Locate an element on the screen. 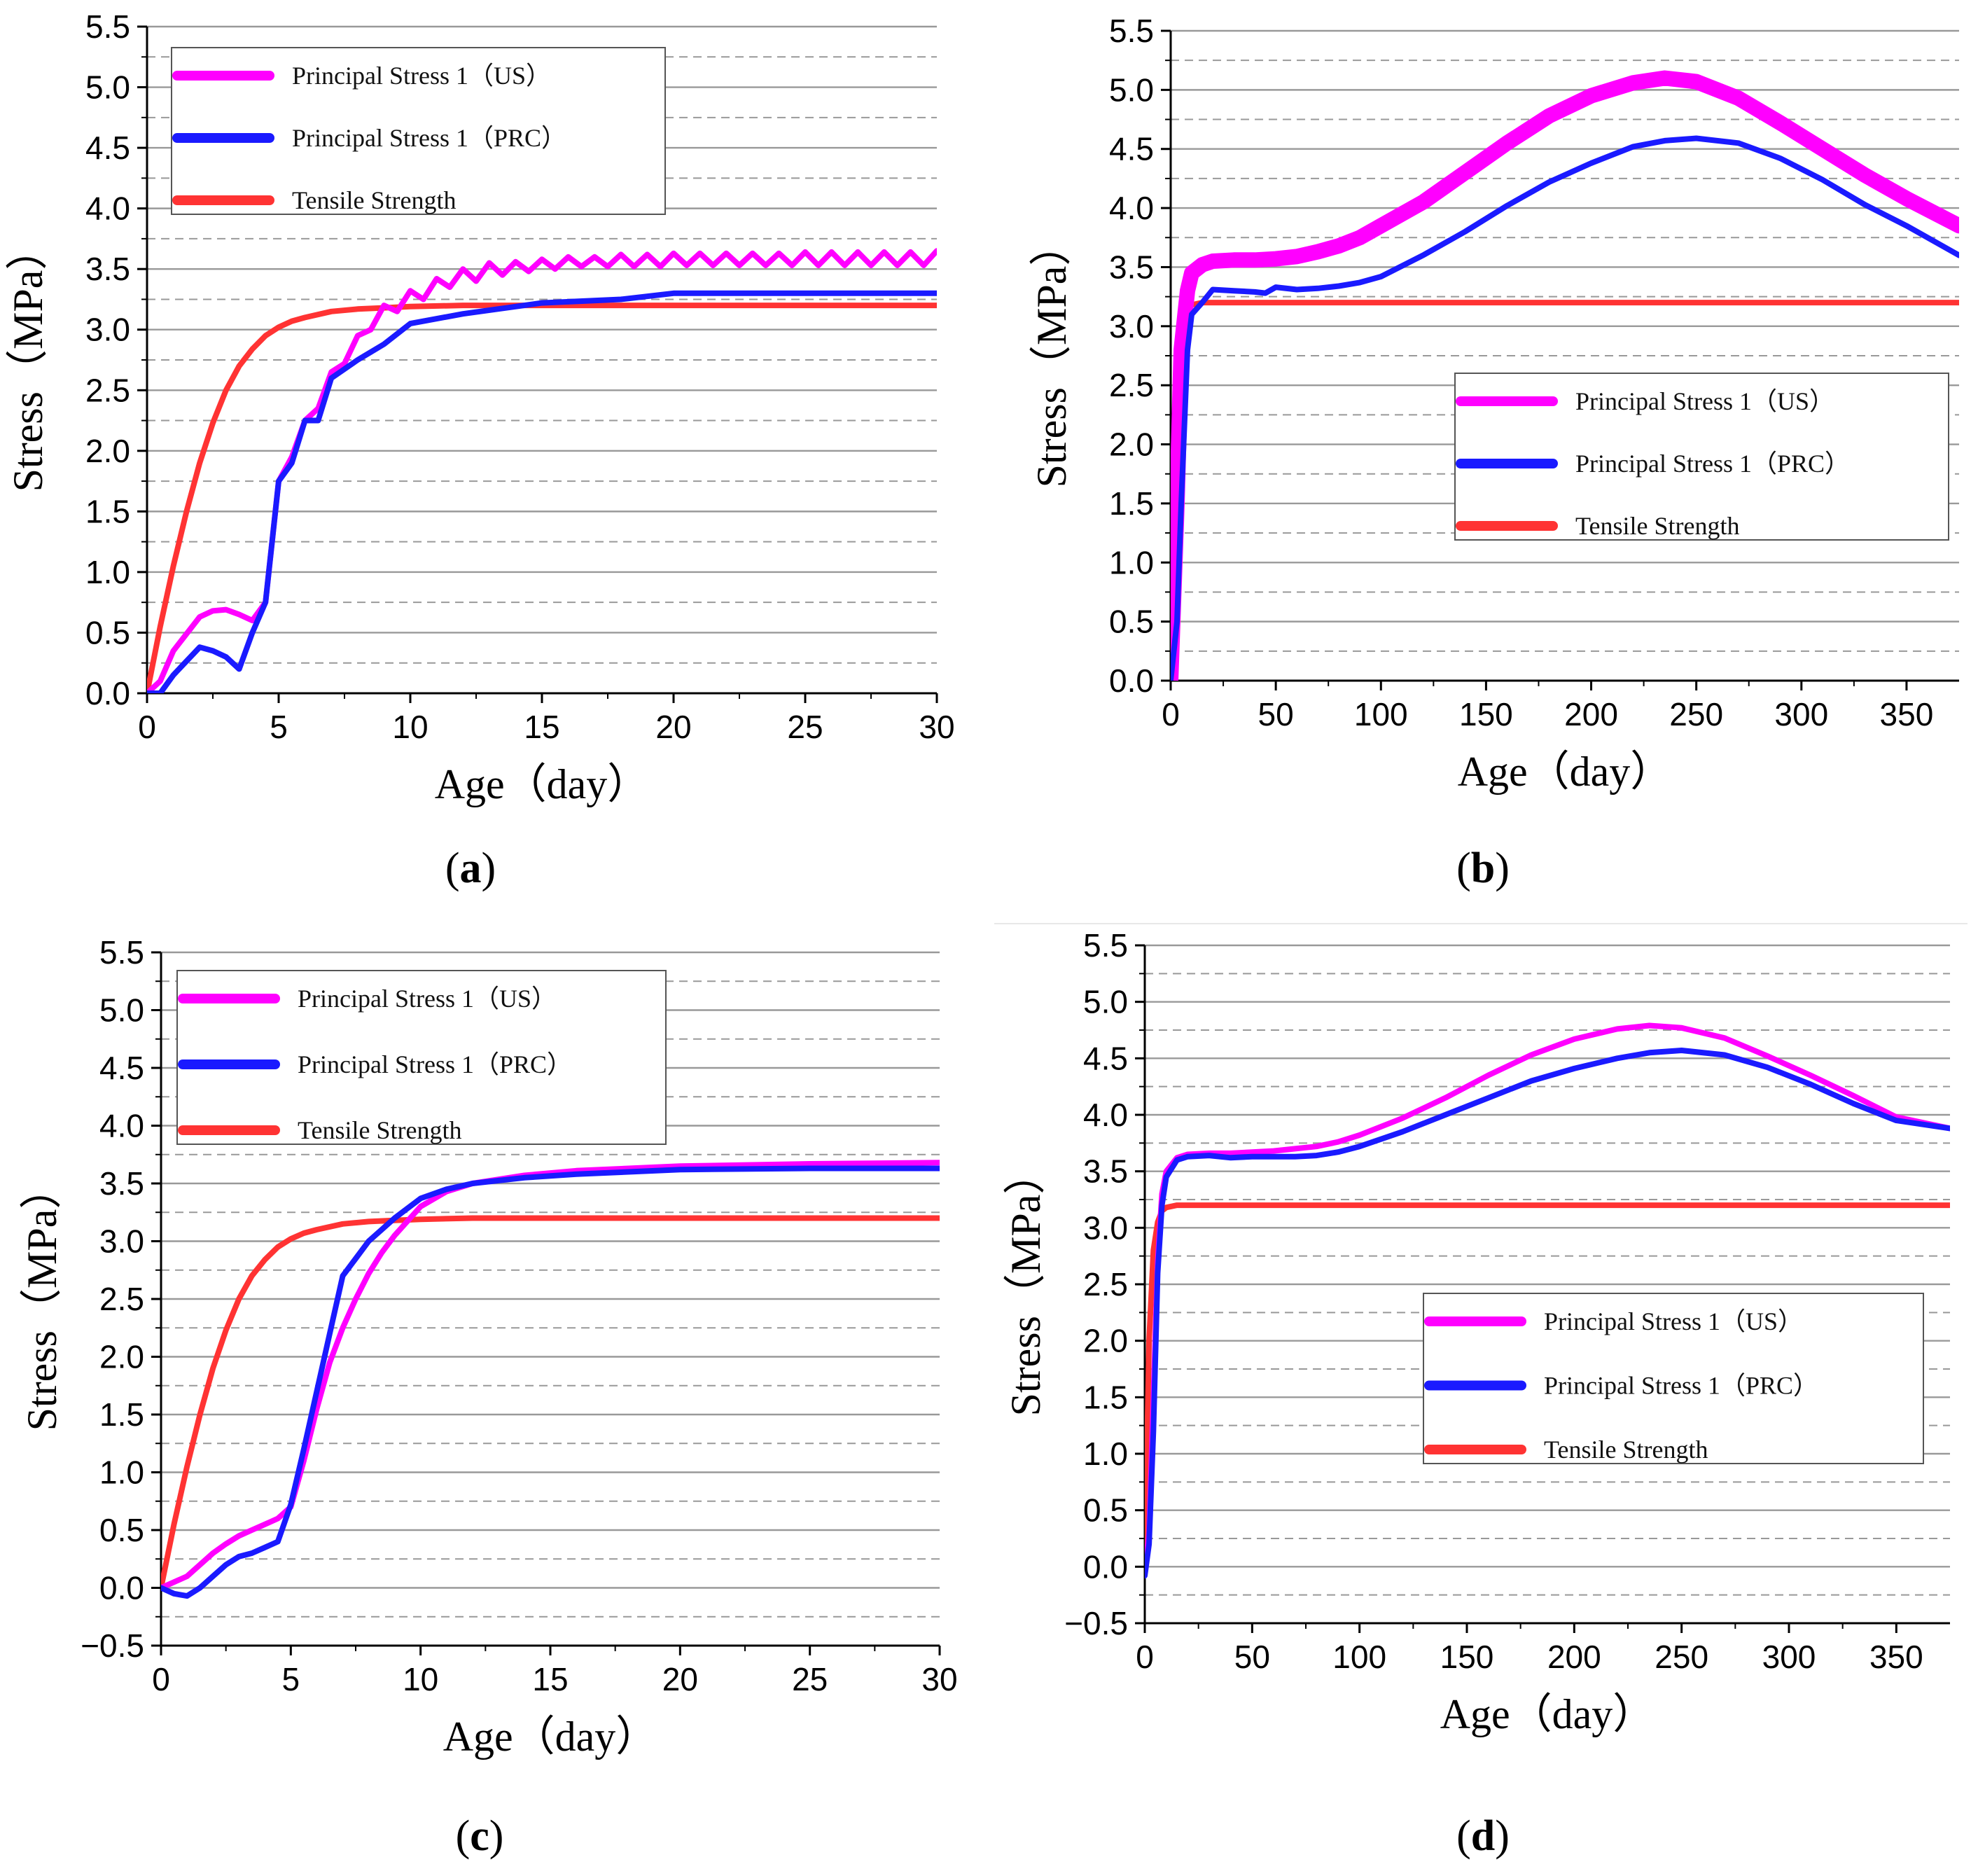 The image size is (1971, 1876). y-tick-label: −0.5 is located at coordinates (112, 1645).